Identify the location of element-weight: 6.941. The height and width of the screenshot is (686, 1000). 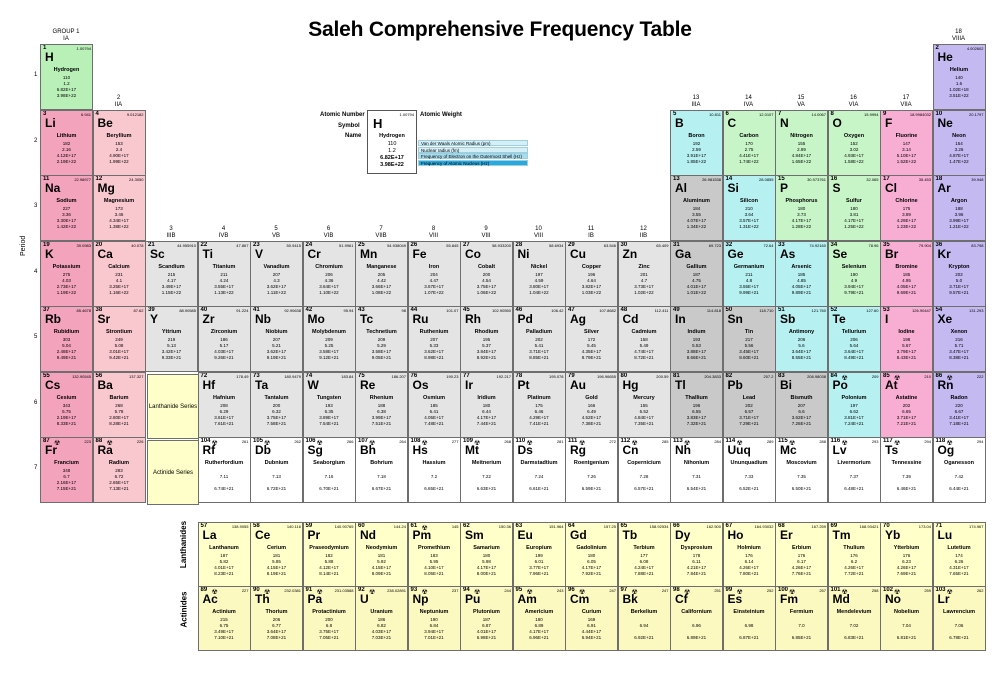
(85, 114).